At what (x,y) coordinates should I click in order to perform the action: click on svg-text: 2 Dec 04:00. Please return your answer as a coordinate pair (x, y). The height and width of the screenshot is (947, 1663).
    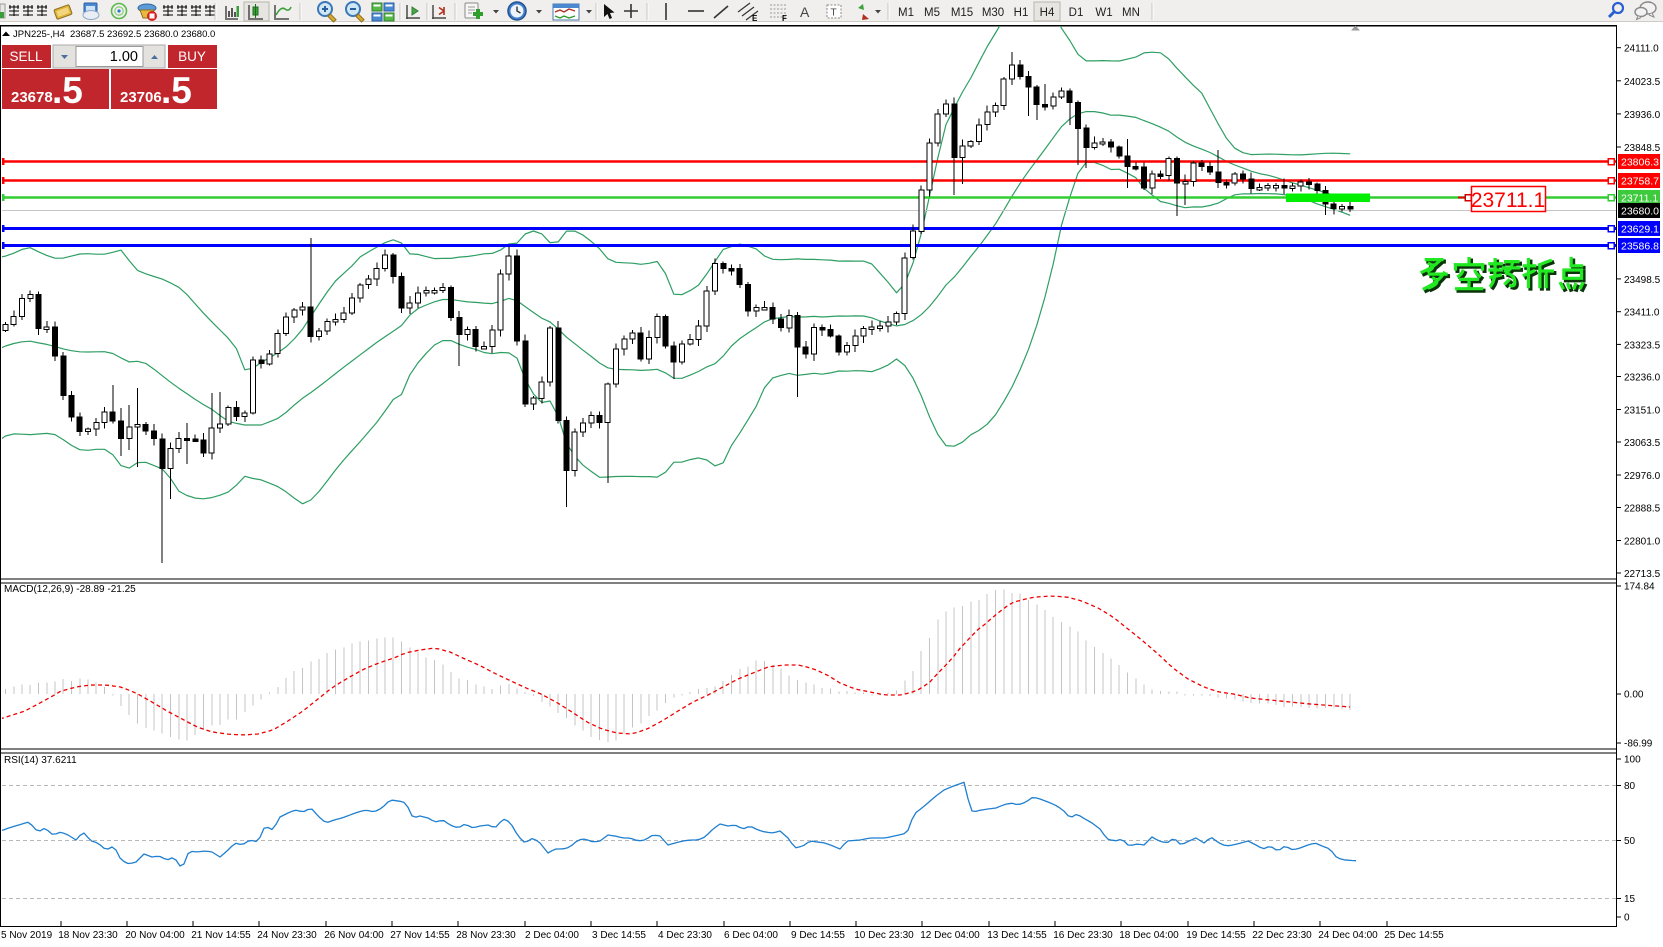
    Looking at the image, I should click on (552, 935).